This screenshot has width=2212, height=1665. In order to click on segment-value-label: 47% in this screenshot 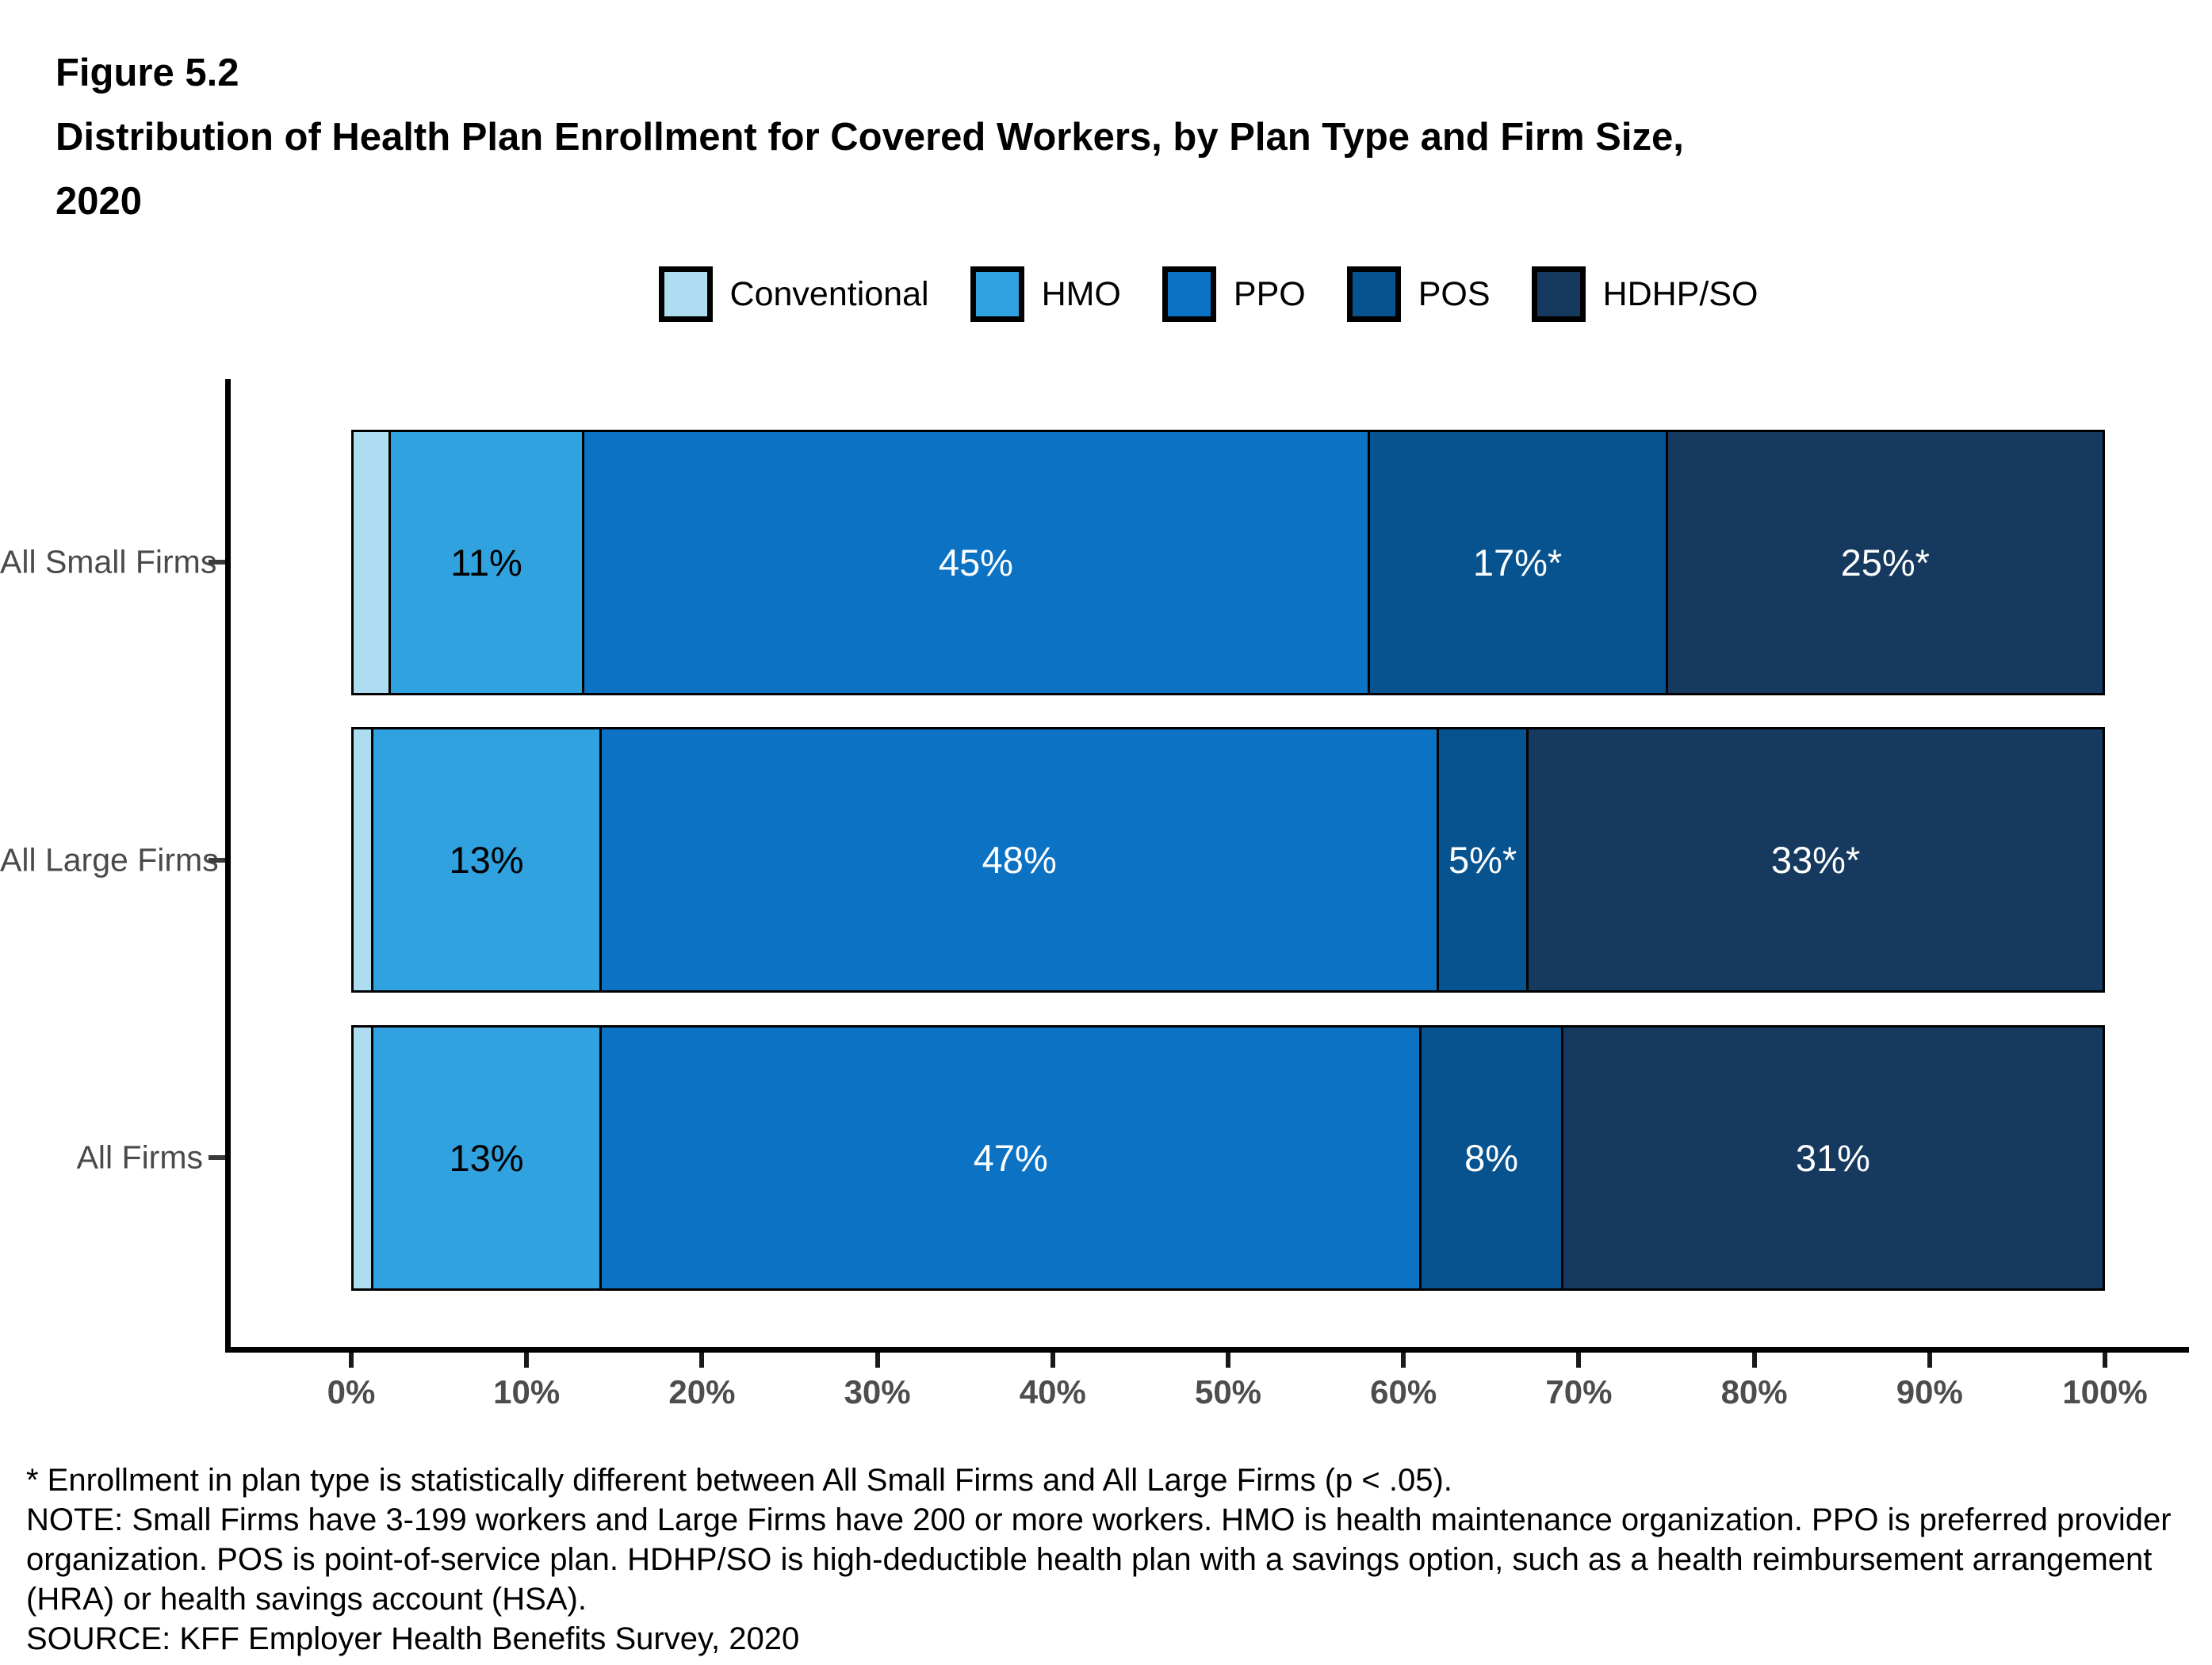, I will do `click(1011, 1158)`.